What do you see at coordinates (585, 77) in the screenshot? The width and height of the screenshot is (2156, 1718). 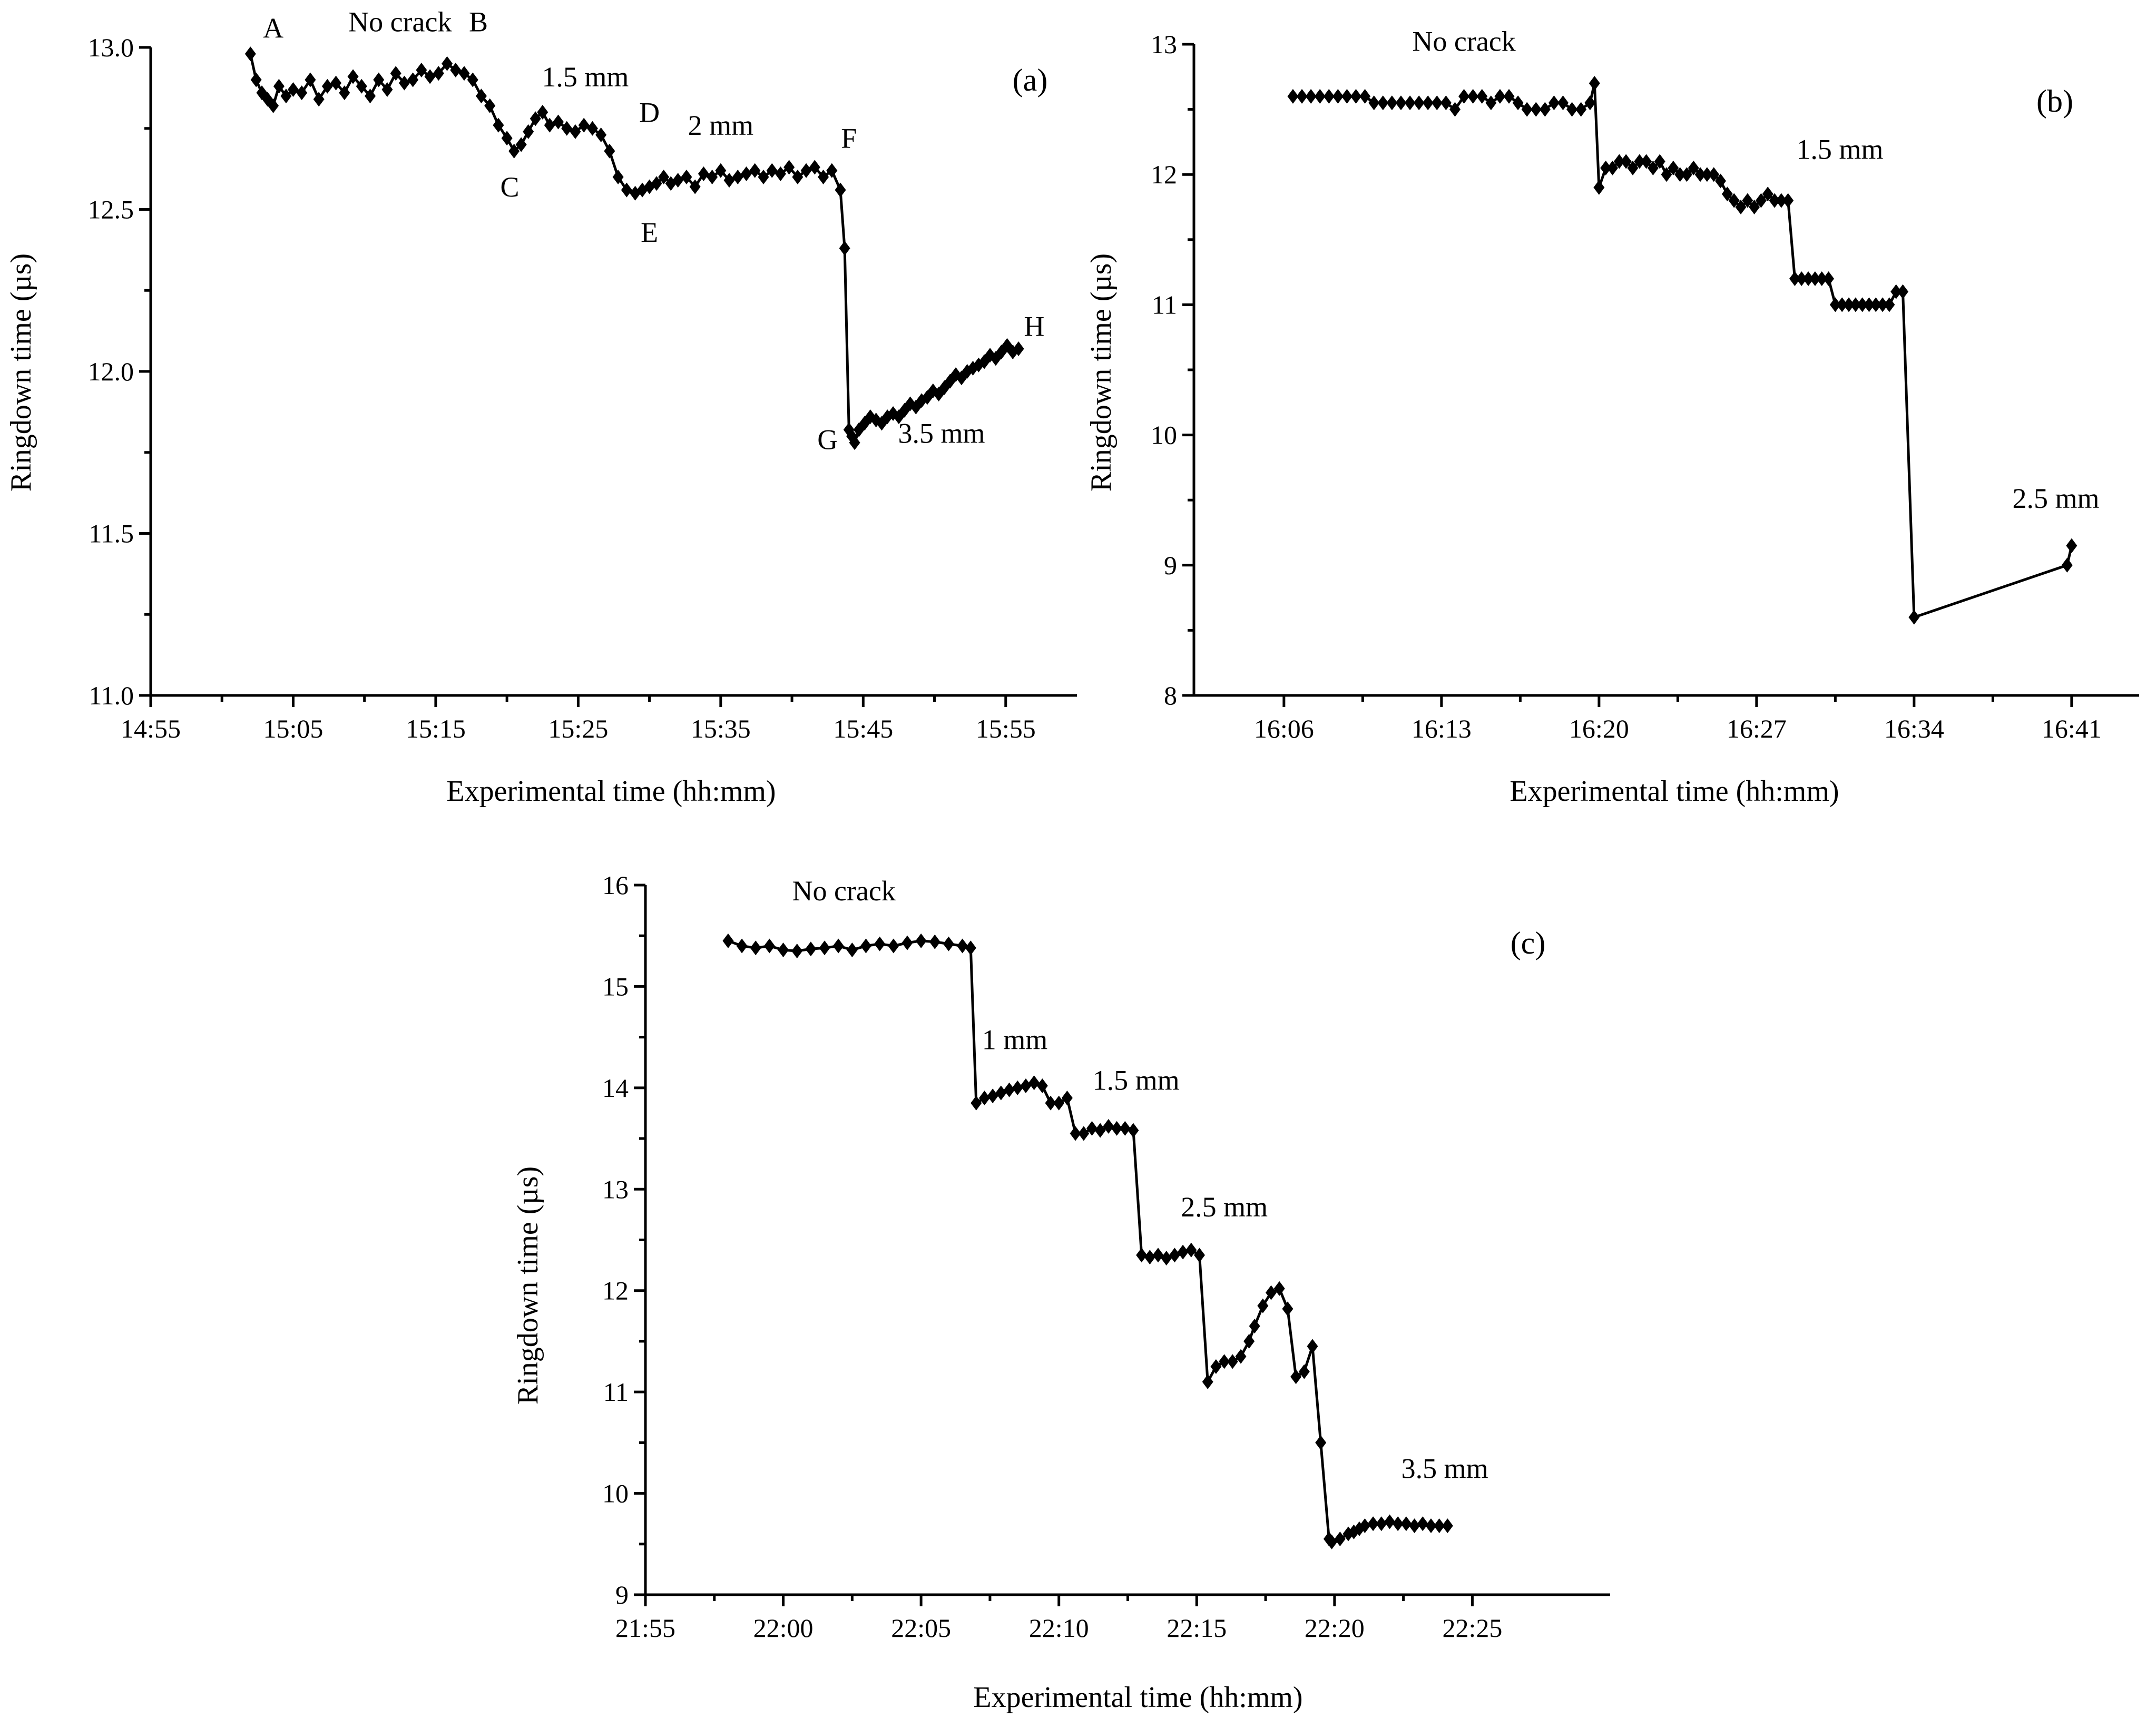 I see `panel-a-annotation: 1.5 mm` at bounding box center [585, 77].